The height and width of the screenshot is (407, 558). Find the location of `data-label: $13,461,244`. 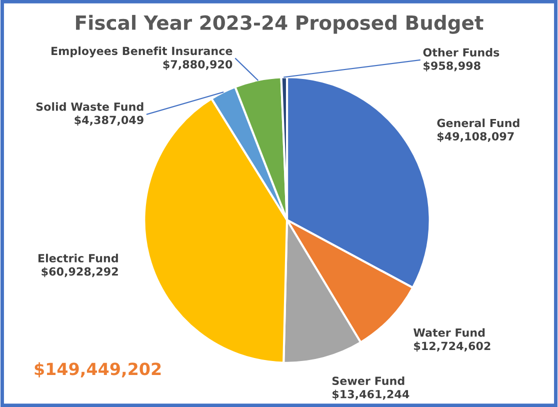

data-label: $13,461,244 is located at coordinates (371, 395).